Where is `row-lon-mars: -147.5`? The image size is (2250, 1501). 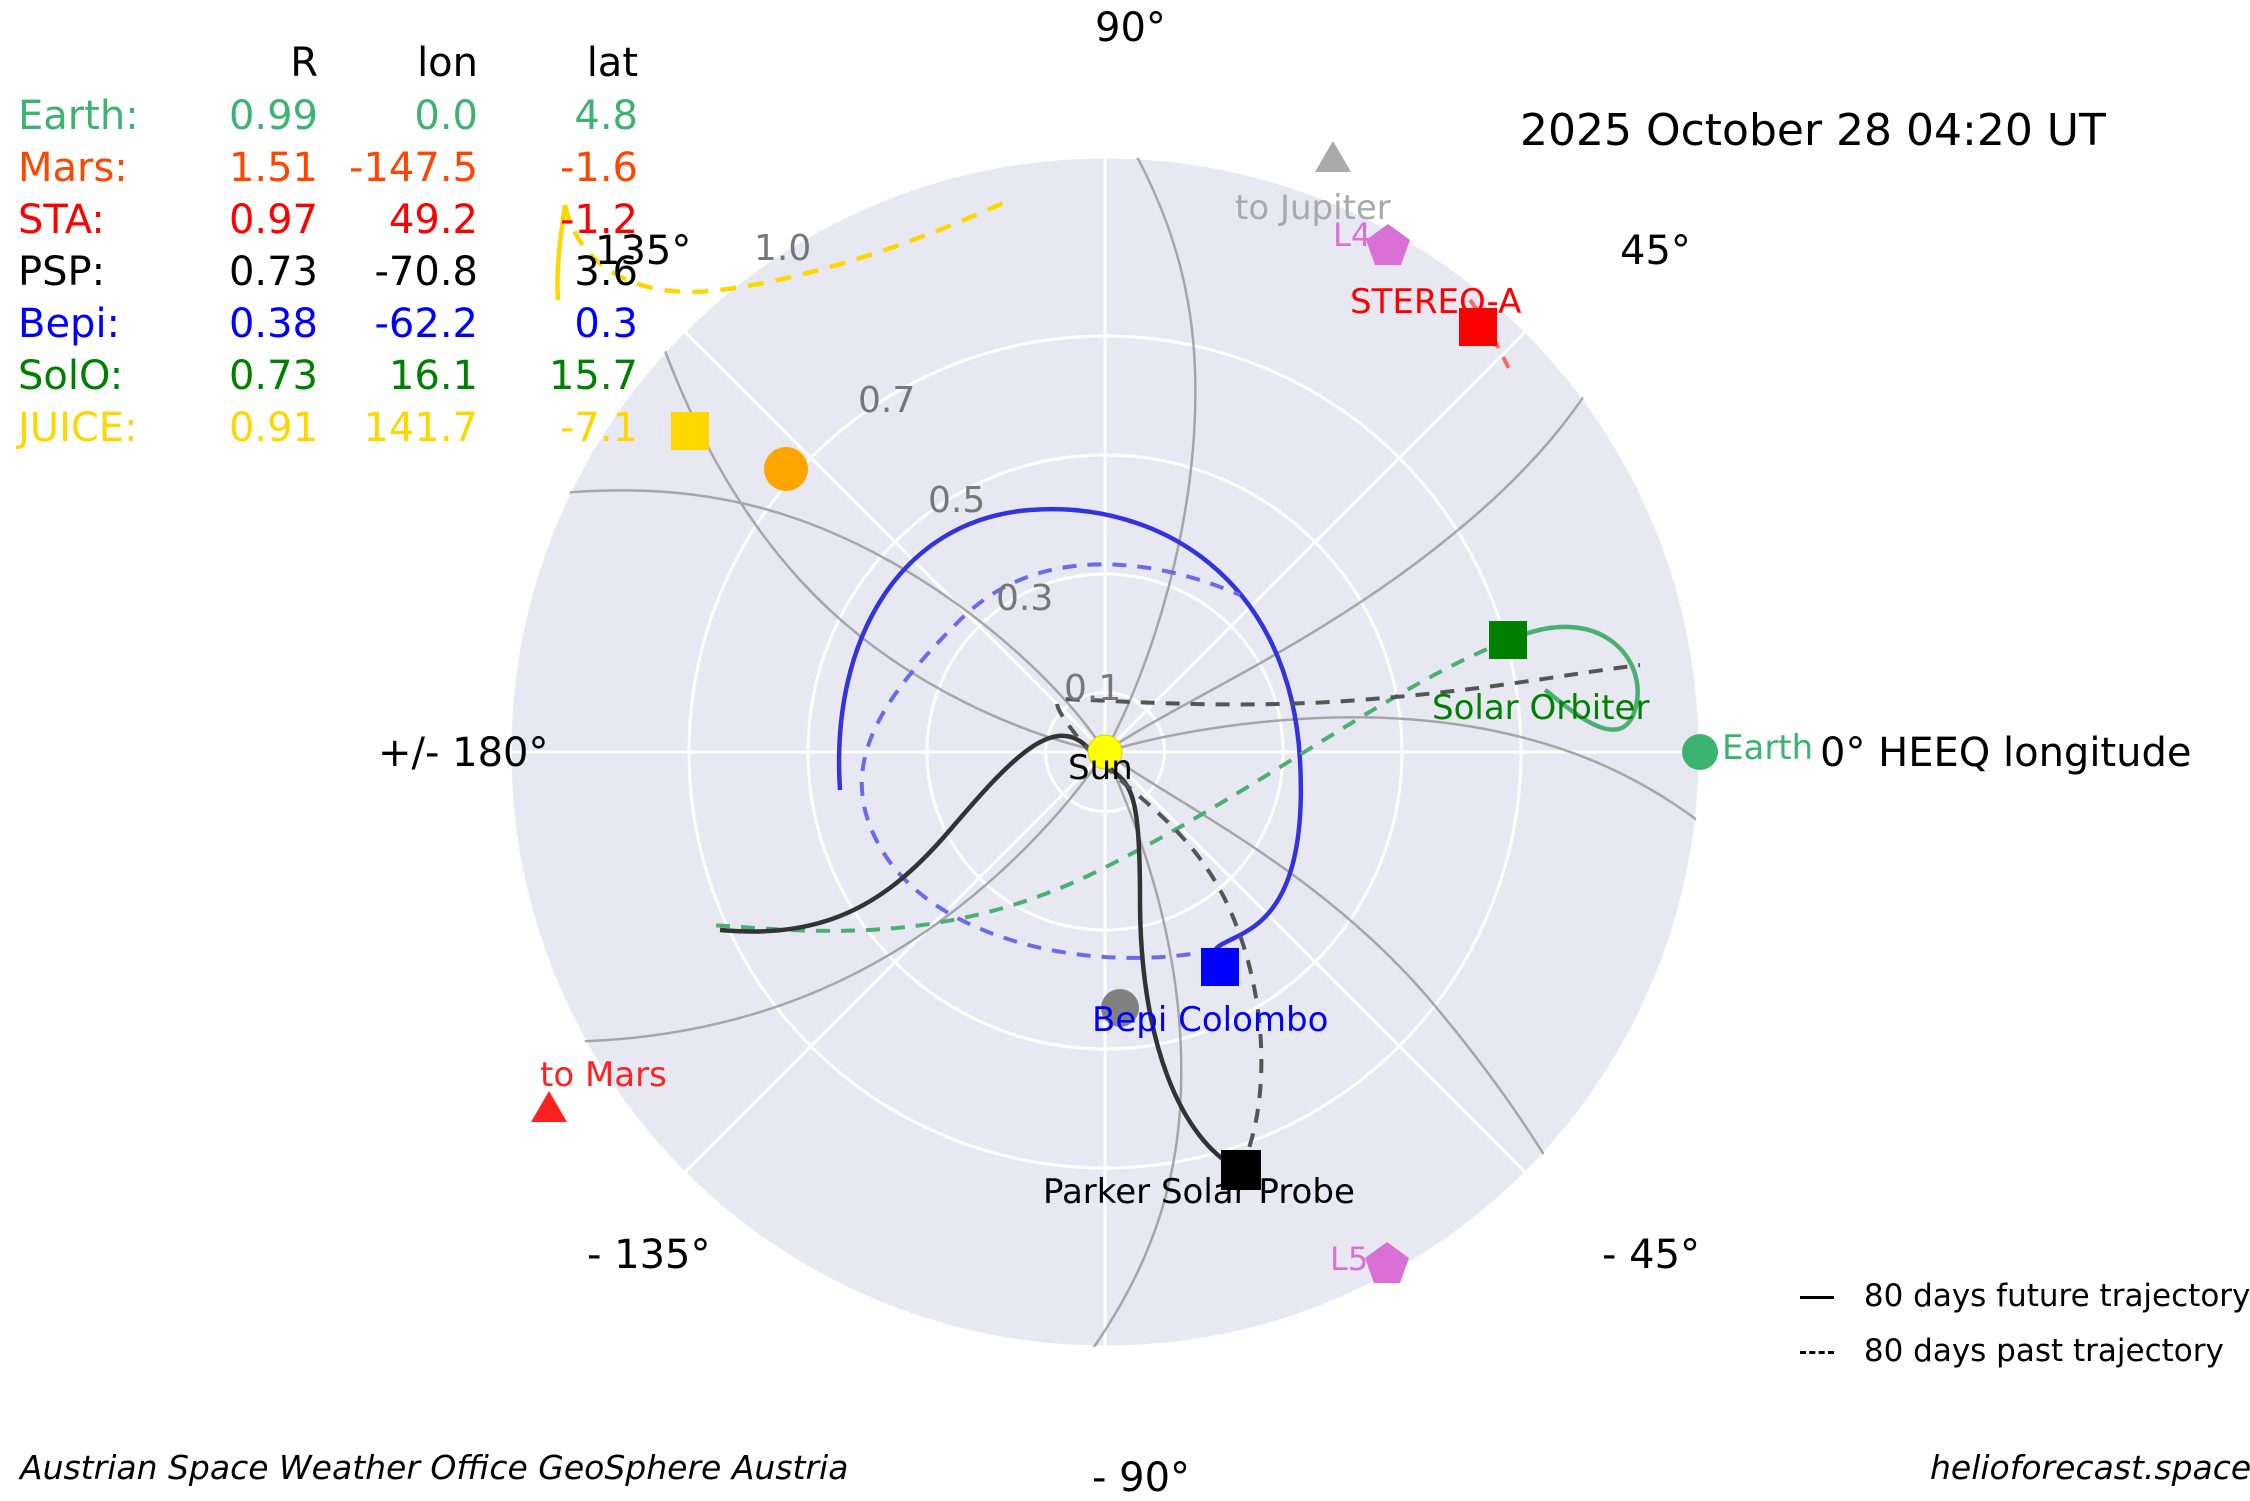 row-lon-mars: -147.5 is located at coordinates (413, 168).